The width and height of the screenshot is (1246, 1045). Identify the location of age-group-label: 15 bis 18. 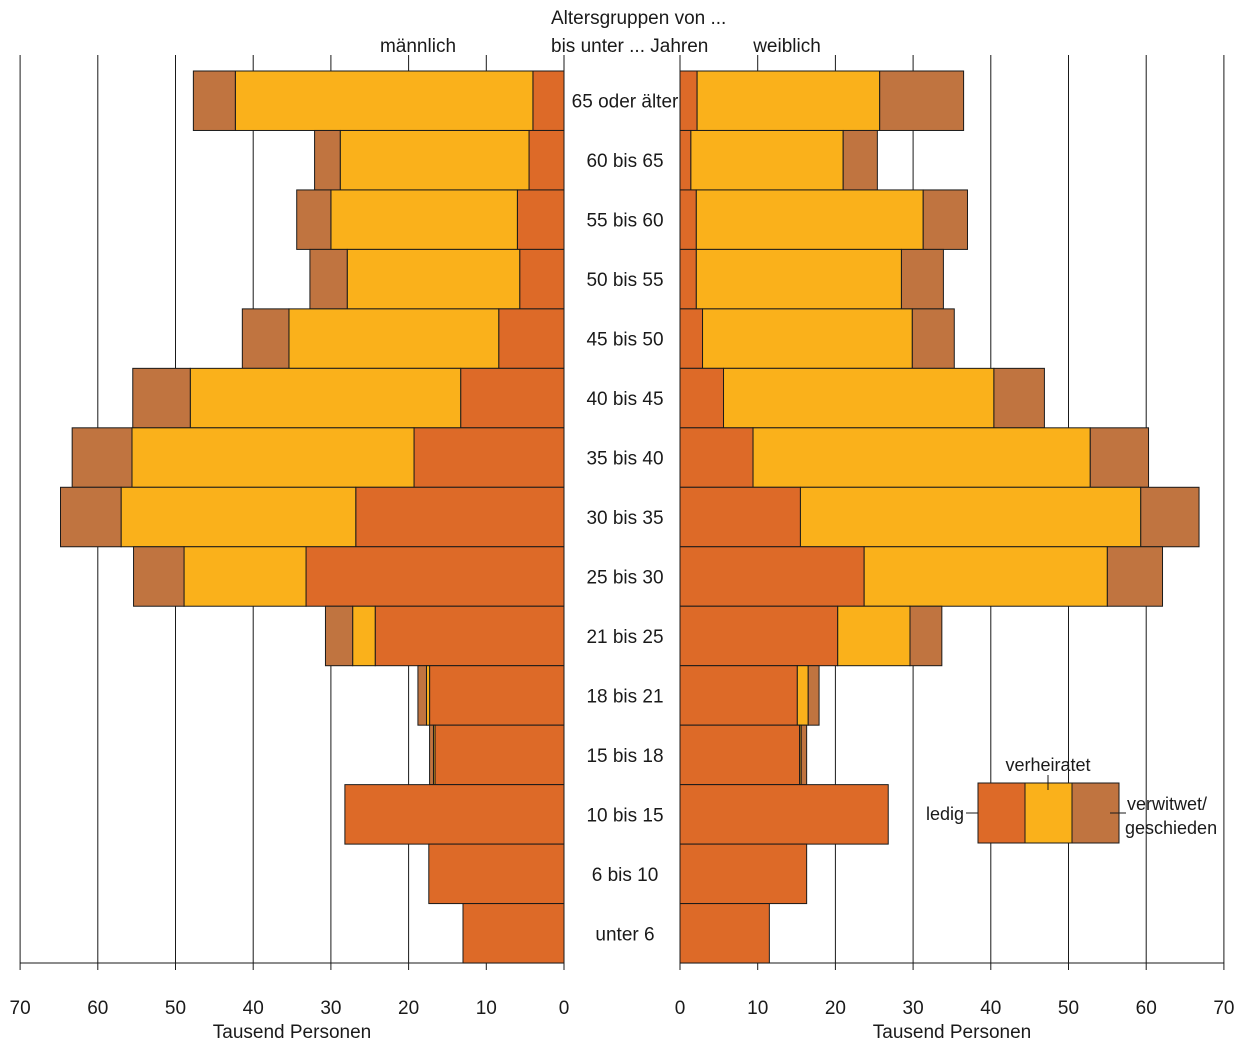
(624, 756).